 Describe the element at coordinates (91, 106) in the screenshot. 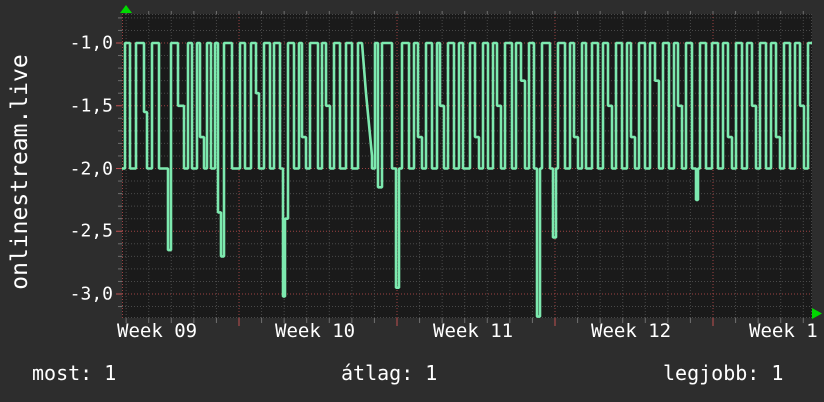

I see `y-tick-label: -1,5` at that location.